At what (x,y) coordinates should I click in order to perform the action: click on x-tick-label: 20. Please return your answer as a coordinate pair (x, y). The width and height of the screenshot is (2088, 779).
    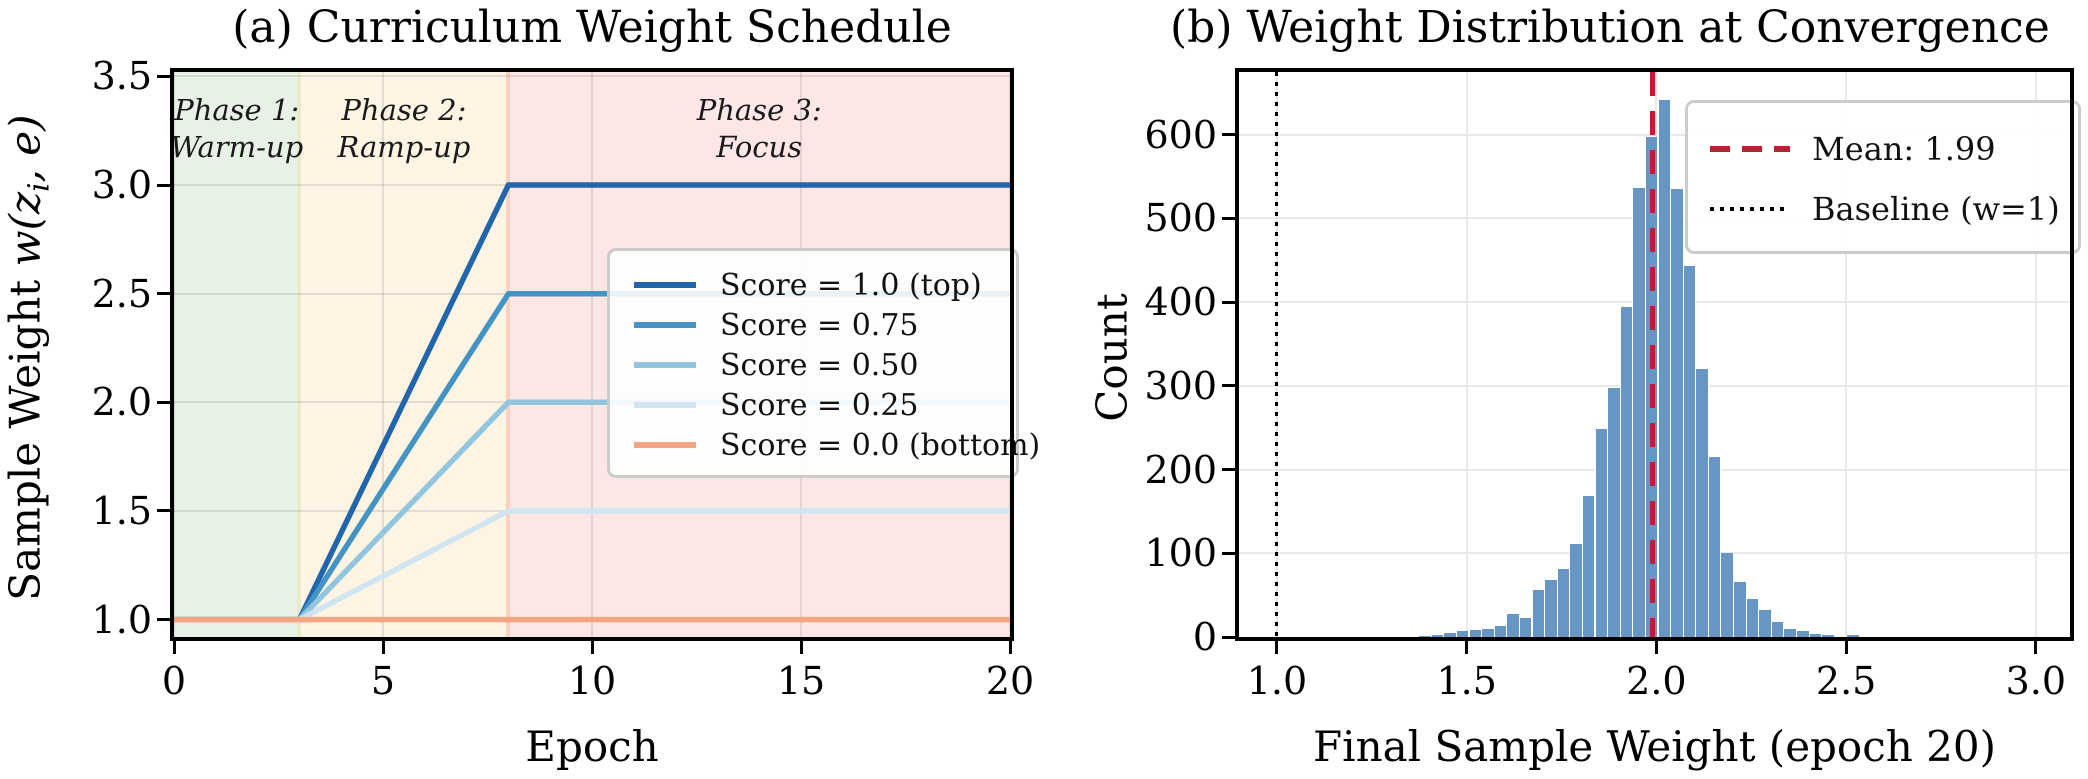
    Looking at the image, I should click on (1010, 681).